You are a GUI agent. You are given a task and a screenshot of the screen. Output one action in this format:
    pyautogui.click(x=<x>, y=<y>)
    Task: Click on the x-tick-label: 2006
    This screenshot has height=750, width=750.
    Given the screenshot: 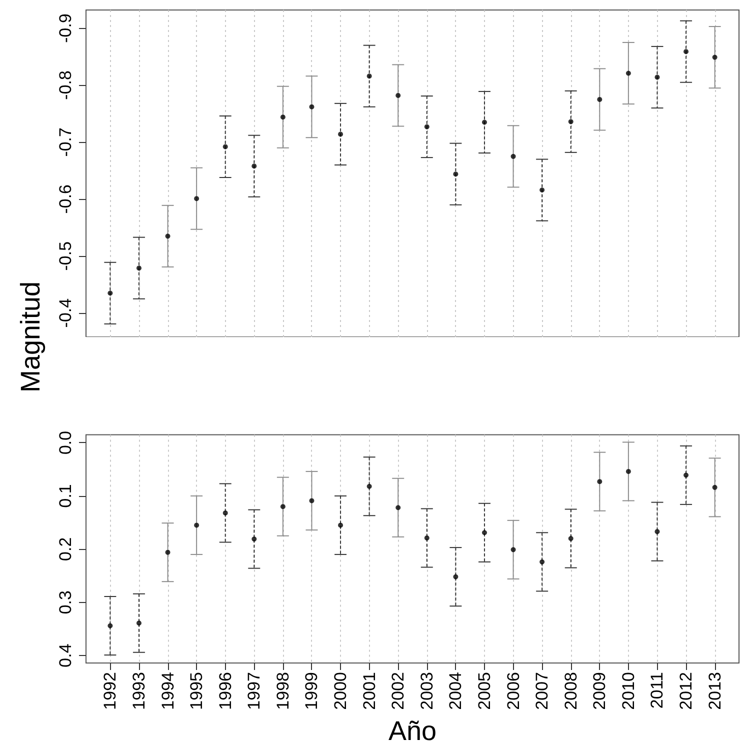 What is the action you would take?
    pyautogui.click(x=513, y=691)
    